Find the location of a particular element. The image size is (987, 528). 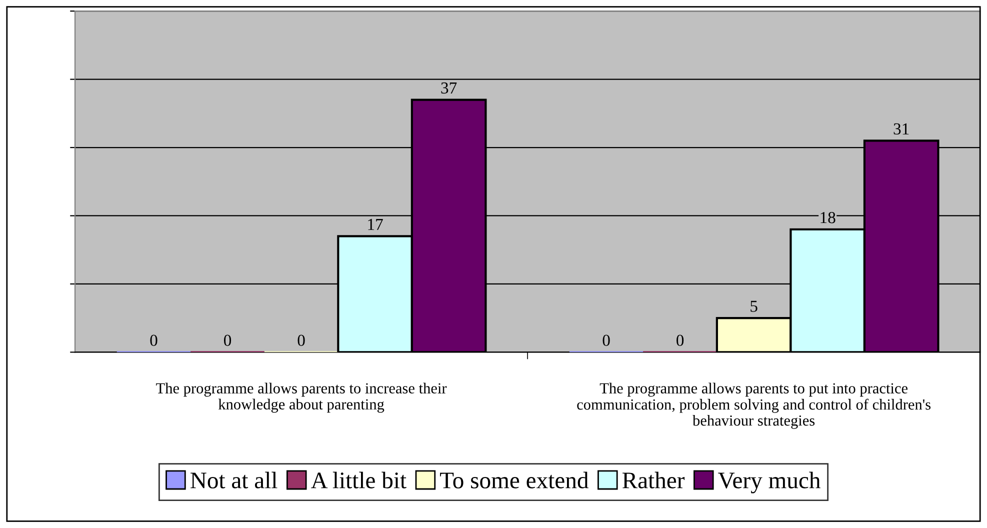

legend-label: A little bit is located at coordinates (358, 480).